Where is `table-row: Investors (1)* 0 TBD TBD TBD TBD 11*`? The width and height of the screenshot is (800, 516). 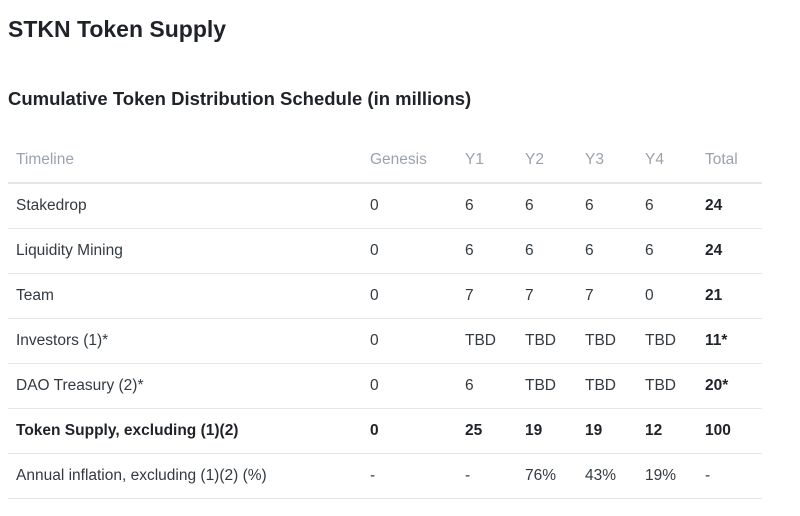 table-row: Investors (1)* 0 TBD TBD TBD TBD 11* is located at coordinates (385, 341).